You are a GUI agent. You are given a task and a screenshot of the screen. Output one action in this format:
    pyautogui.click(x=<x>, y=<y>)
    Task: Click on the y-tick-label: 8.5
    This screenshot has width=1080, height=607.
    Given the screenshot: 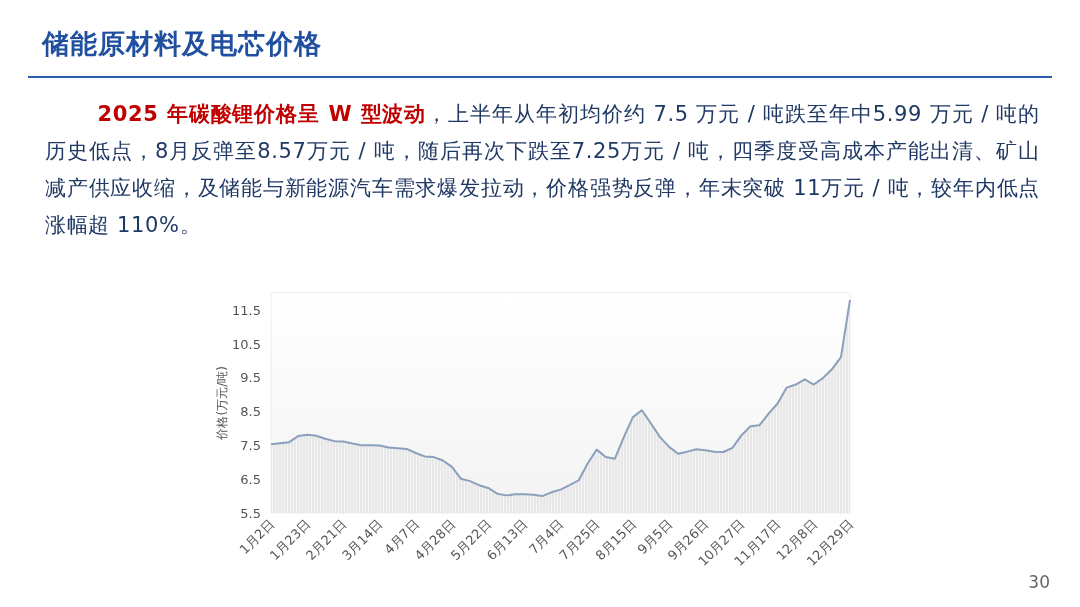 What is the action you would take?
    pyautogui.click(x=250, y=412)
    